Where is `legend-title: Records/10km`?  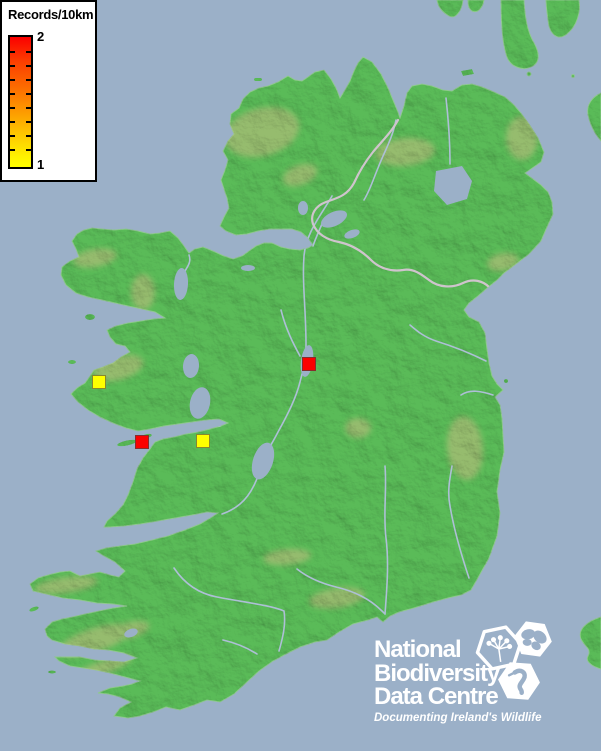 legend-title: Records/10km is located at coordinates (51, 14).